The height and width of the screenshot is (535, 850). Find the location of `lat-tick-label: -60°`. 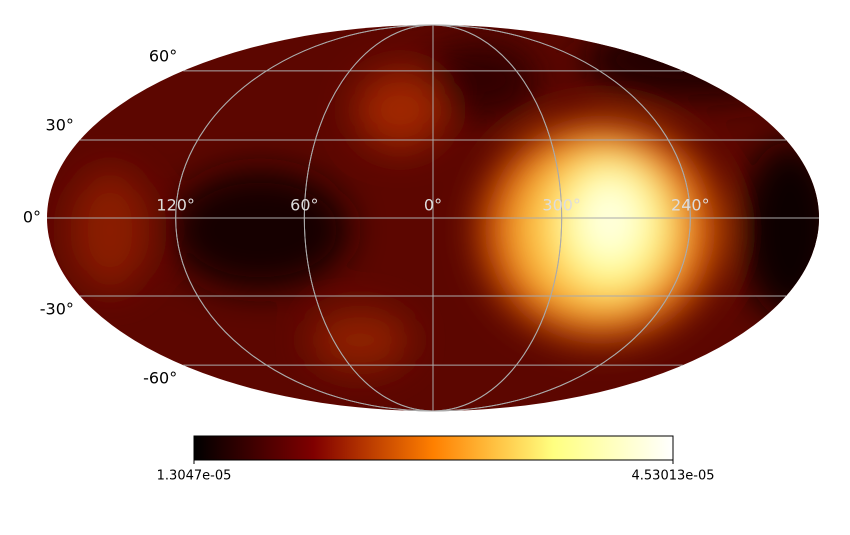

lat-tick-label: -60° is located at coordinates (160, 378).